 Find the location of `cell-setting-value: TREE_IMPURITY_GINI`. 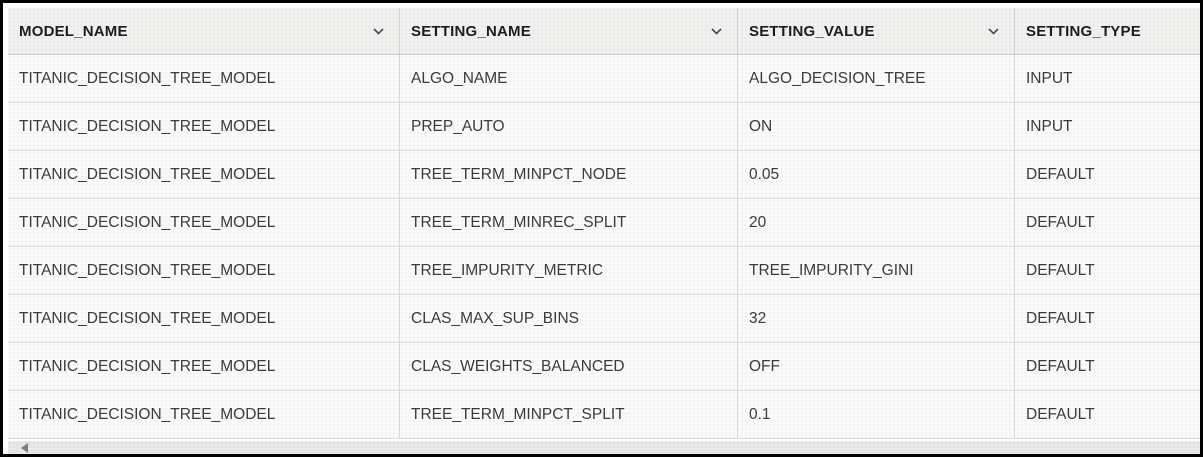

cell-setting-value: TREE_IMPURITY_GINI is located at coordinates (876, 270).